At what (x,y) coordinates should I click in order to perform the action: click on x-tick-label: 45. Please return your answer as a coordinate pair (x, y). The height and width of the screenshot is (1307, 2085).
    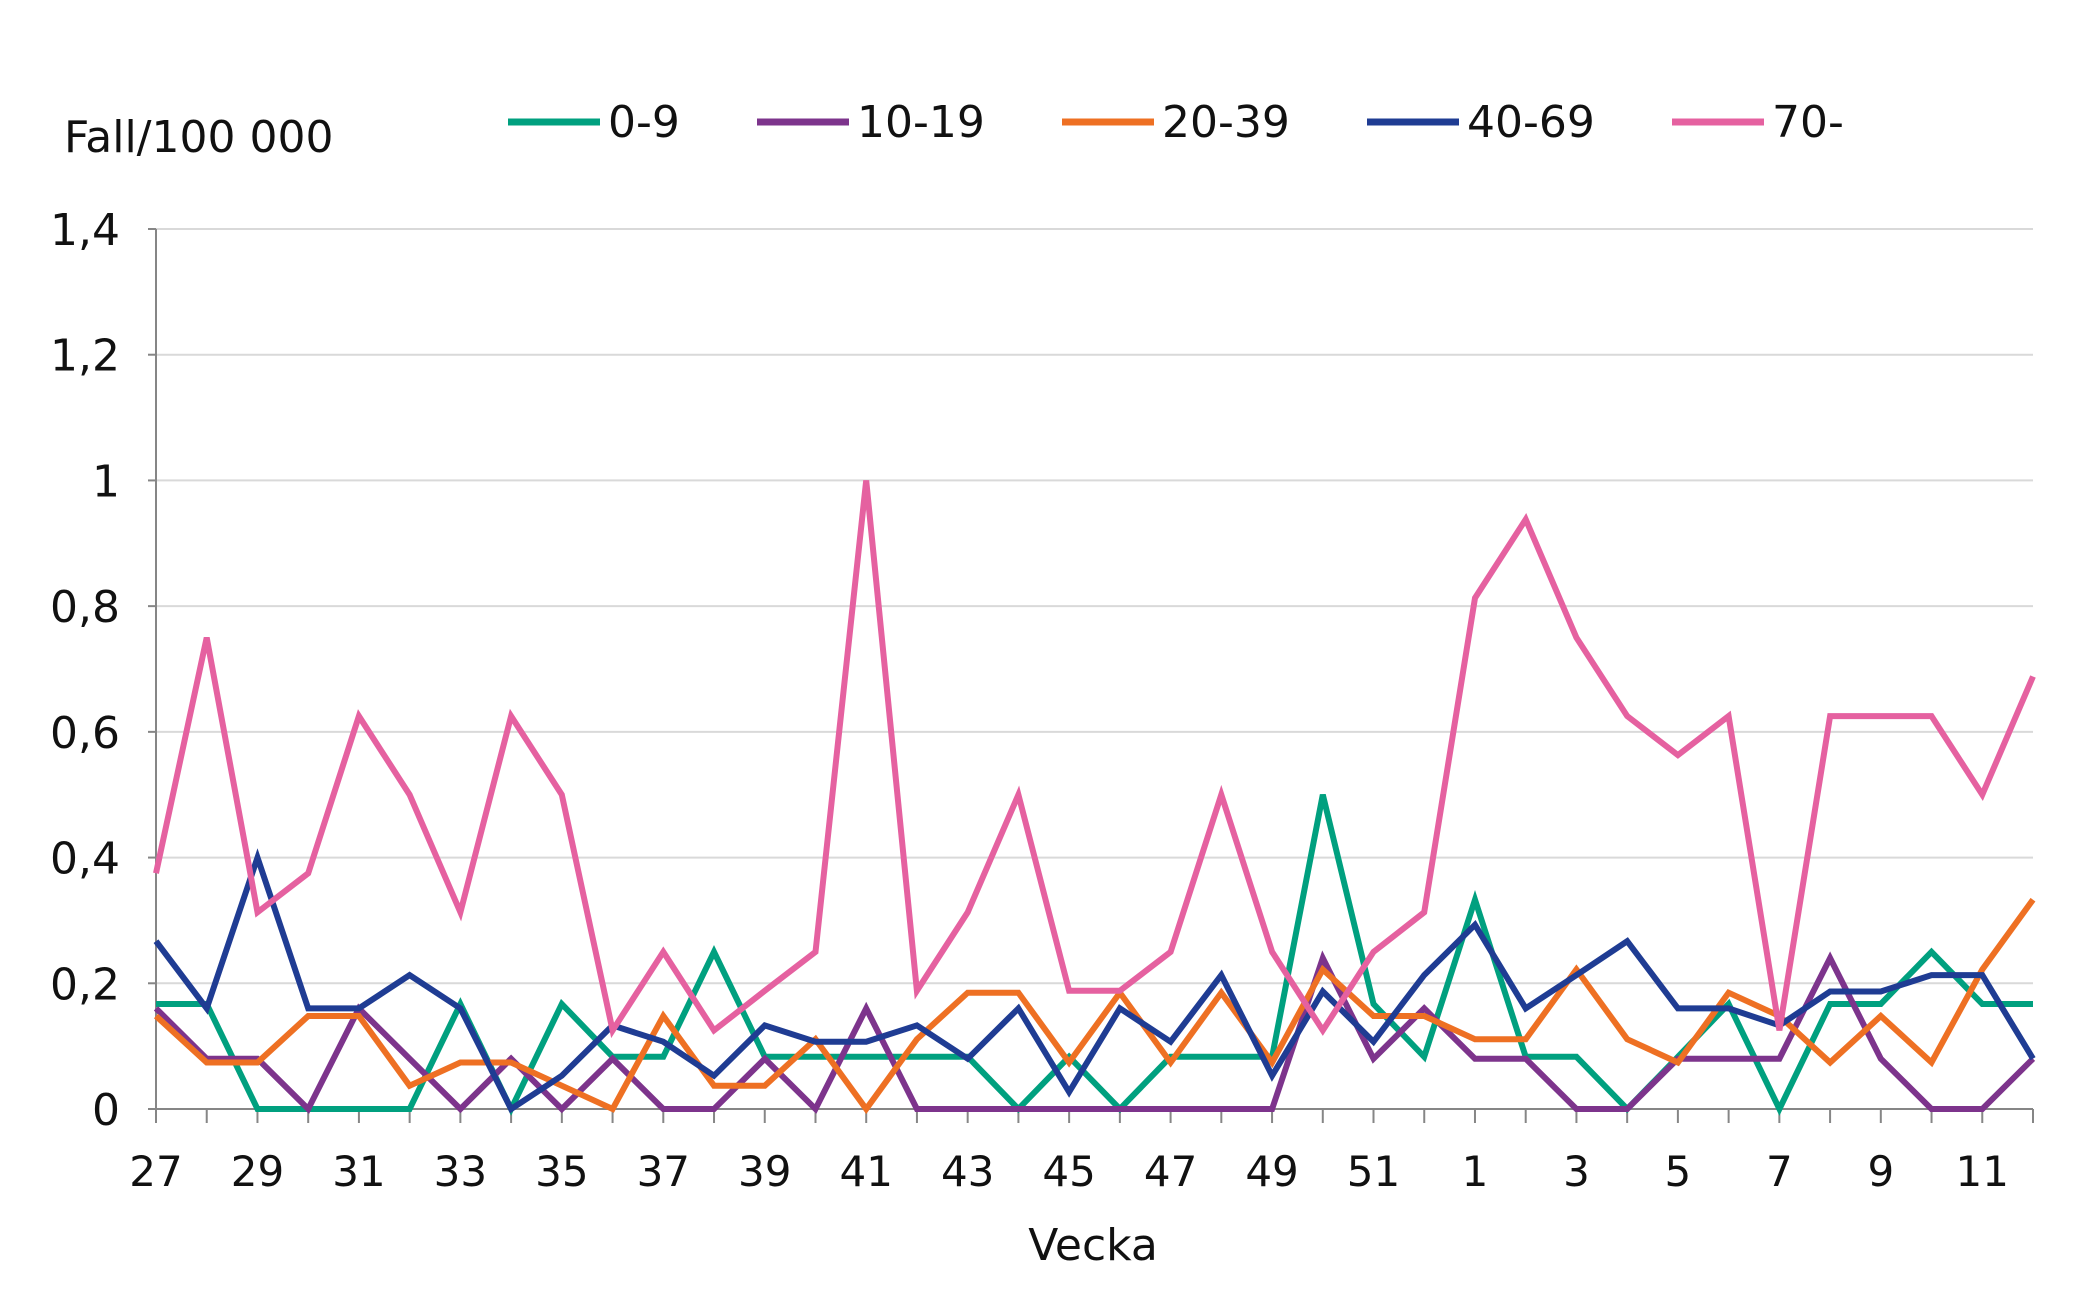
    Looking at the image, I should click on (1068, 1171).